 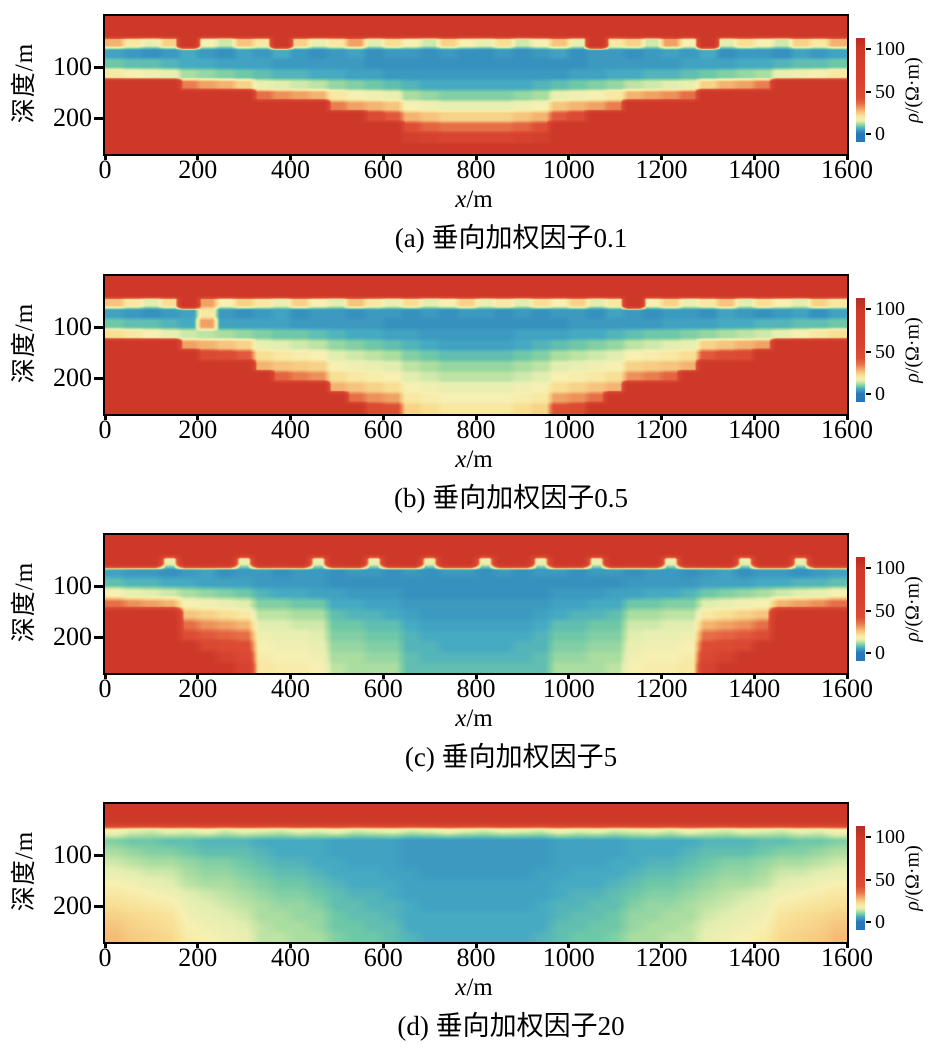 What do you see at coordinates (511, 498) in the screenshot?
I see `panel-caption: (b) 垂向加权因子0.5` at bounding box center [511, 498].